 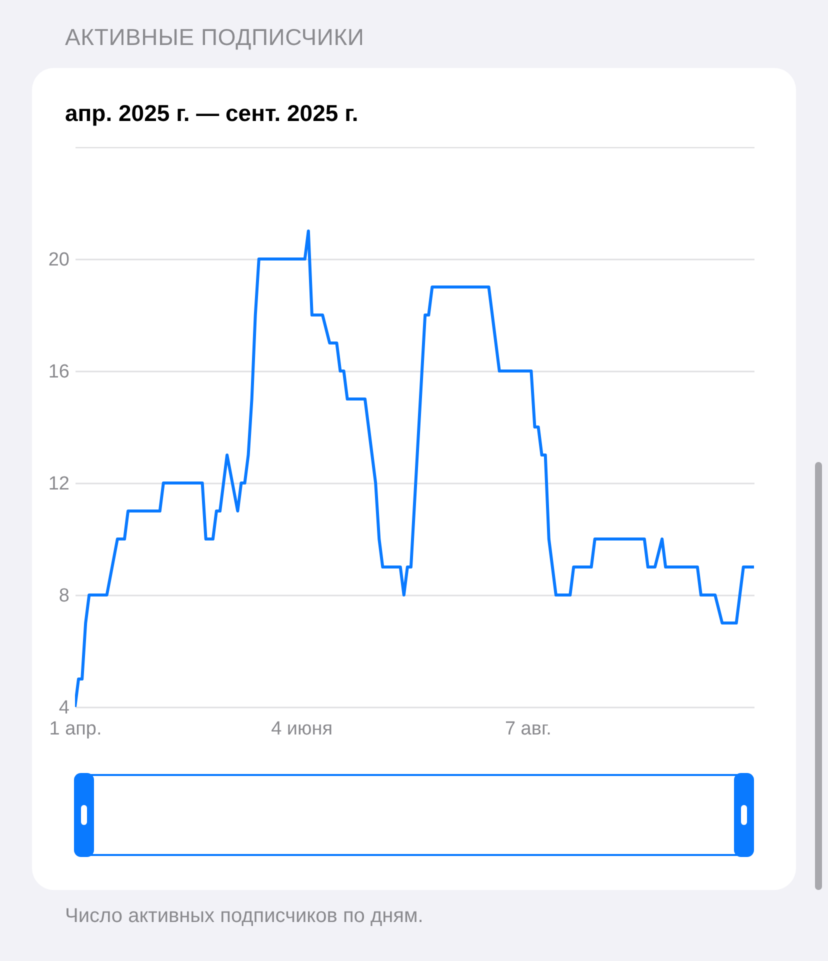 What do you see at coordinates (59, 484) in the screenshot?
I see `y-tick-label: 12` at bounding box center [59, 484].